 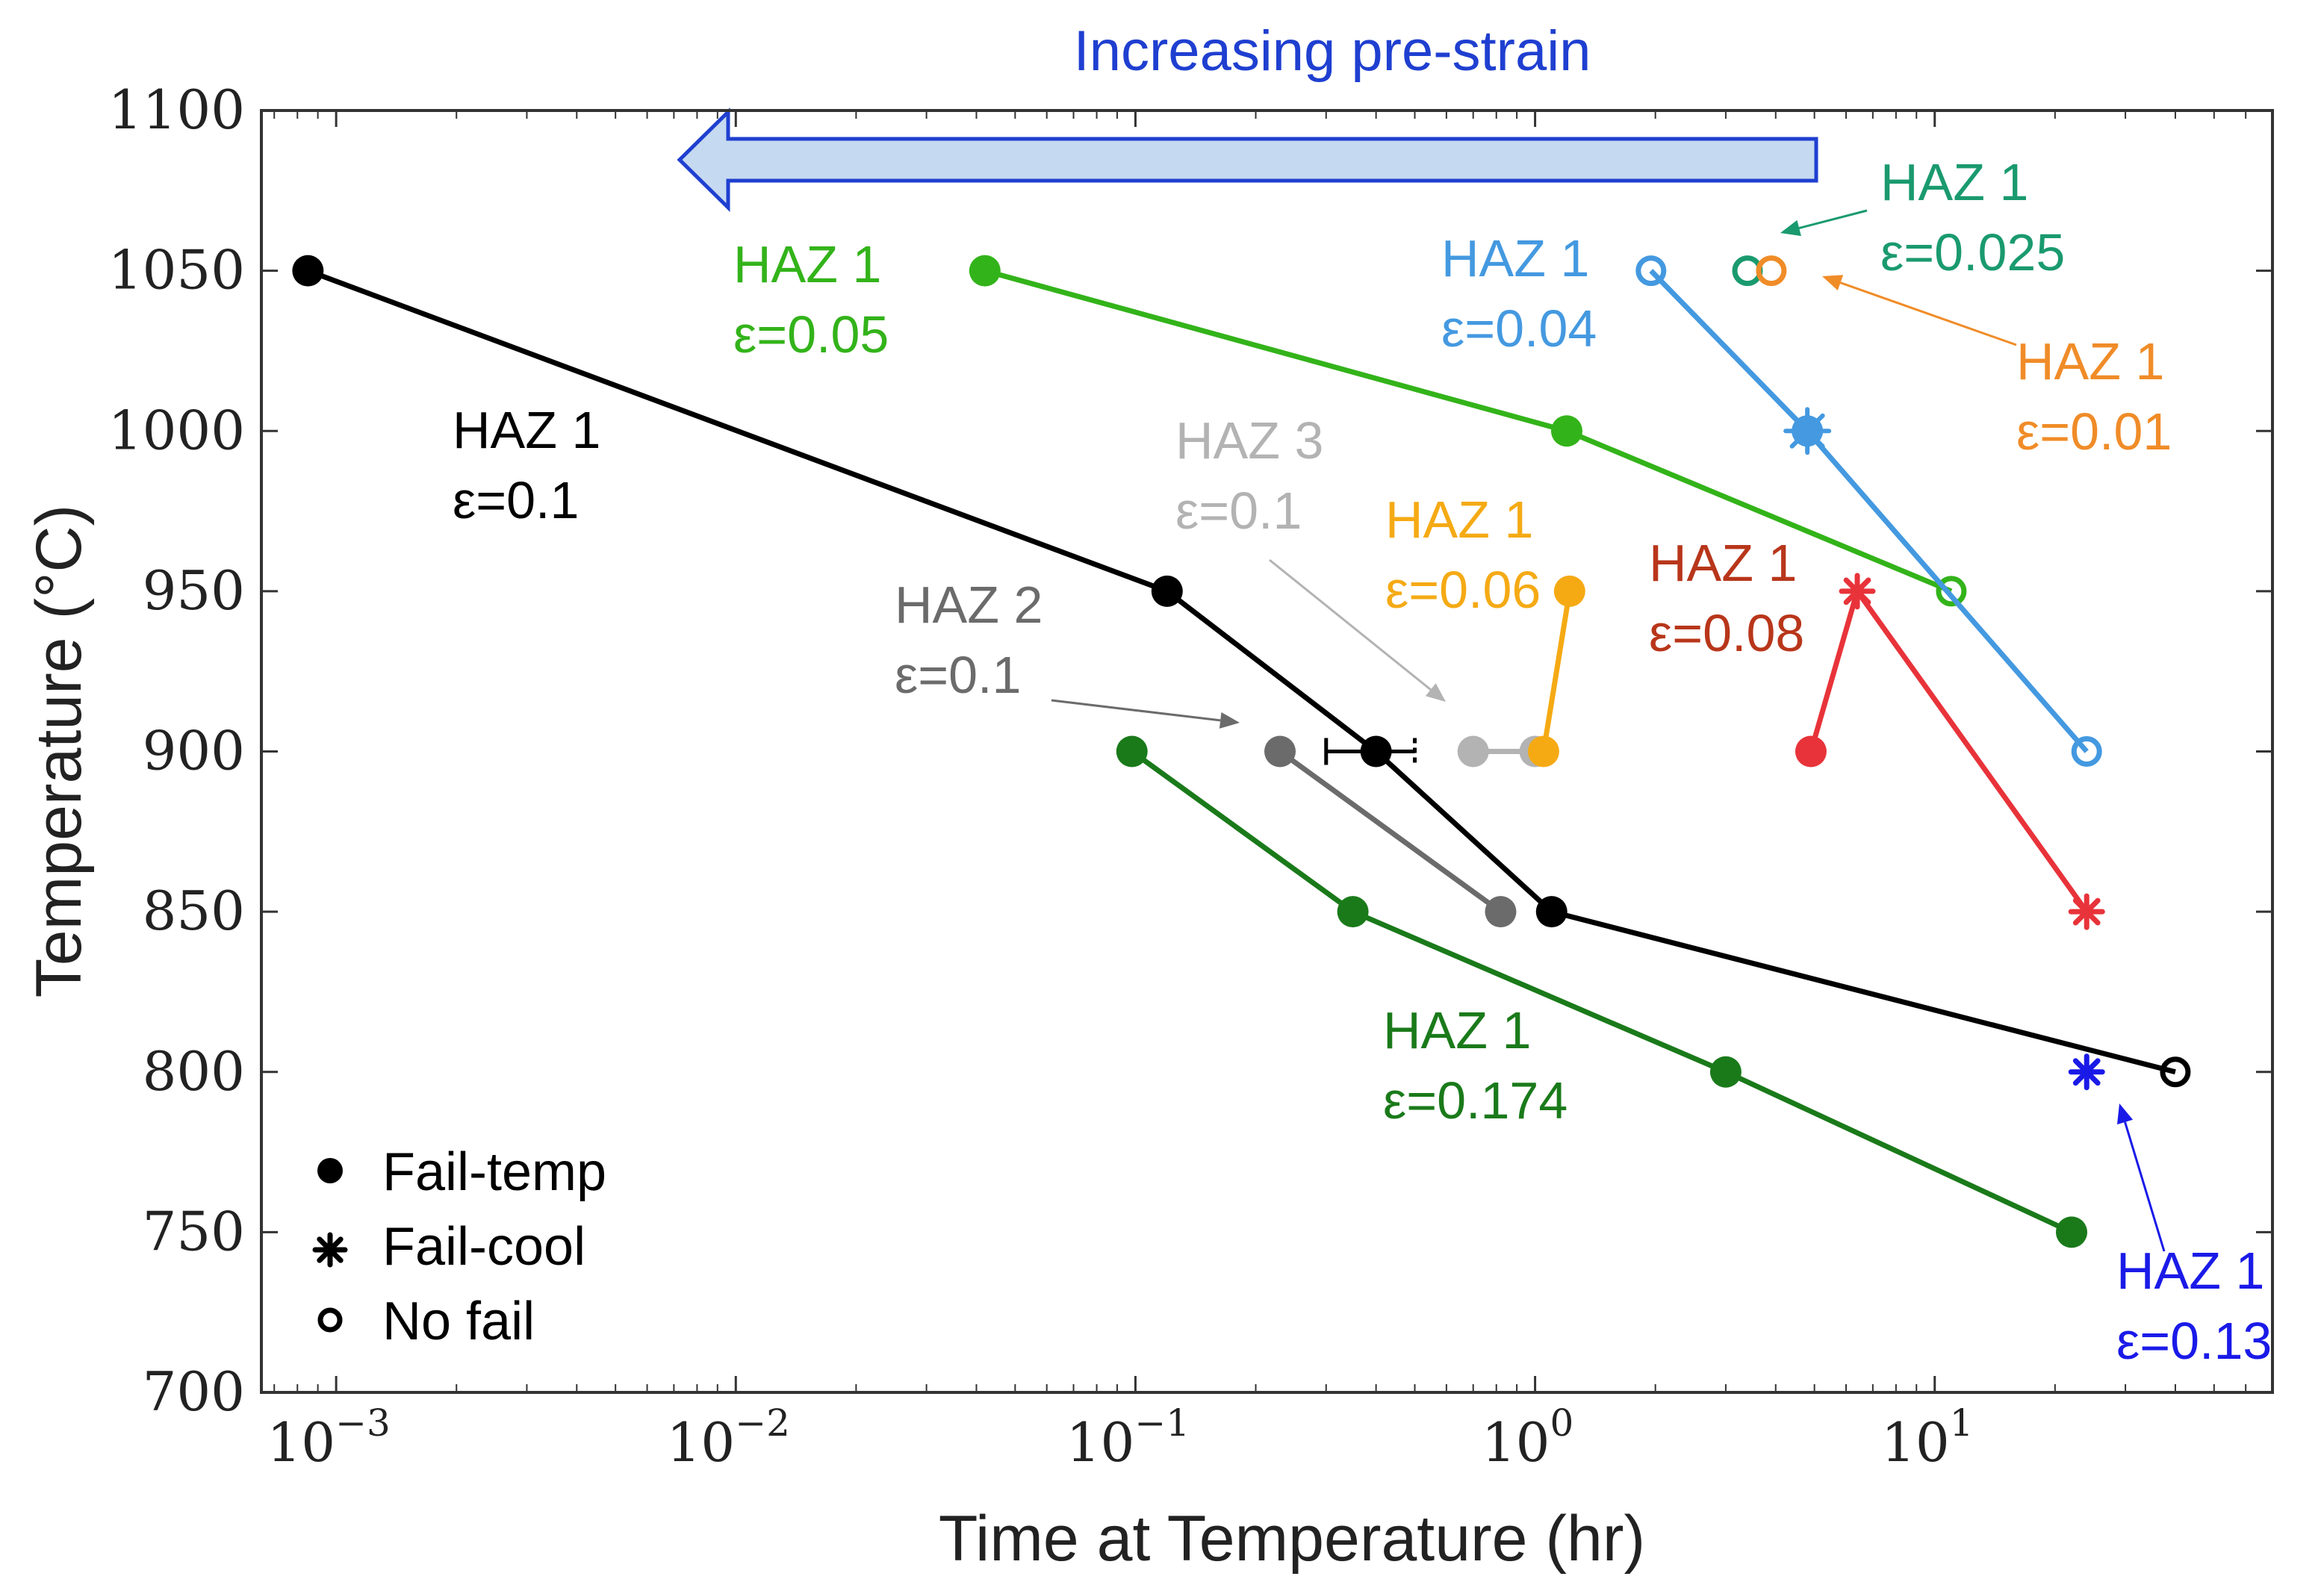 I want to click on x-tick-label-exponent: 0, so click(x=1561, y=1423).